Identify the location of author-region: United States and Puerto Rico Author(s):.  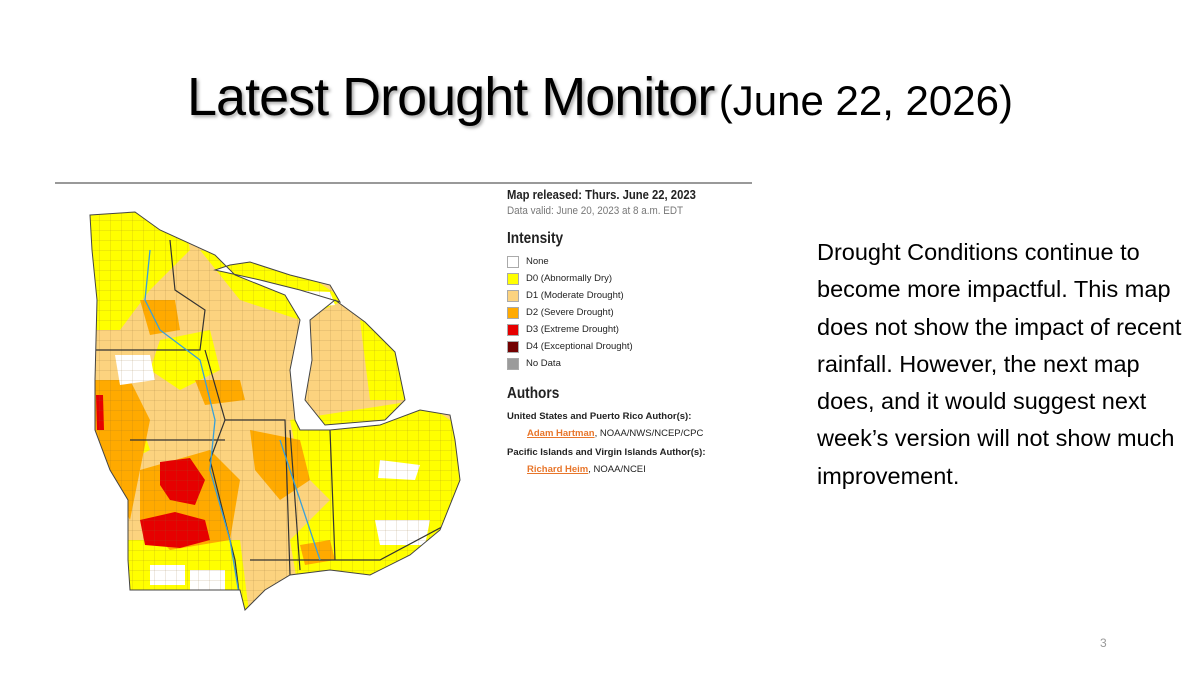
(599, 416).